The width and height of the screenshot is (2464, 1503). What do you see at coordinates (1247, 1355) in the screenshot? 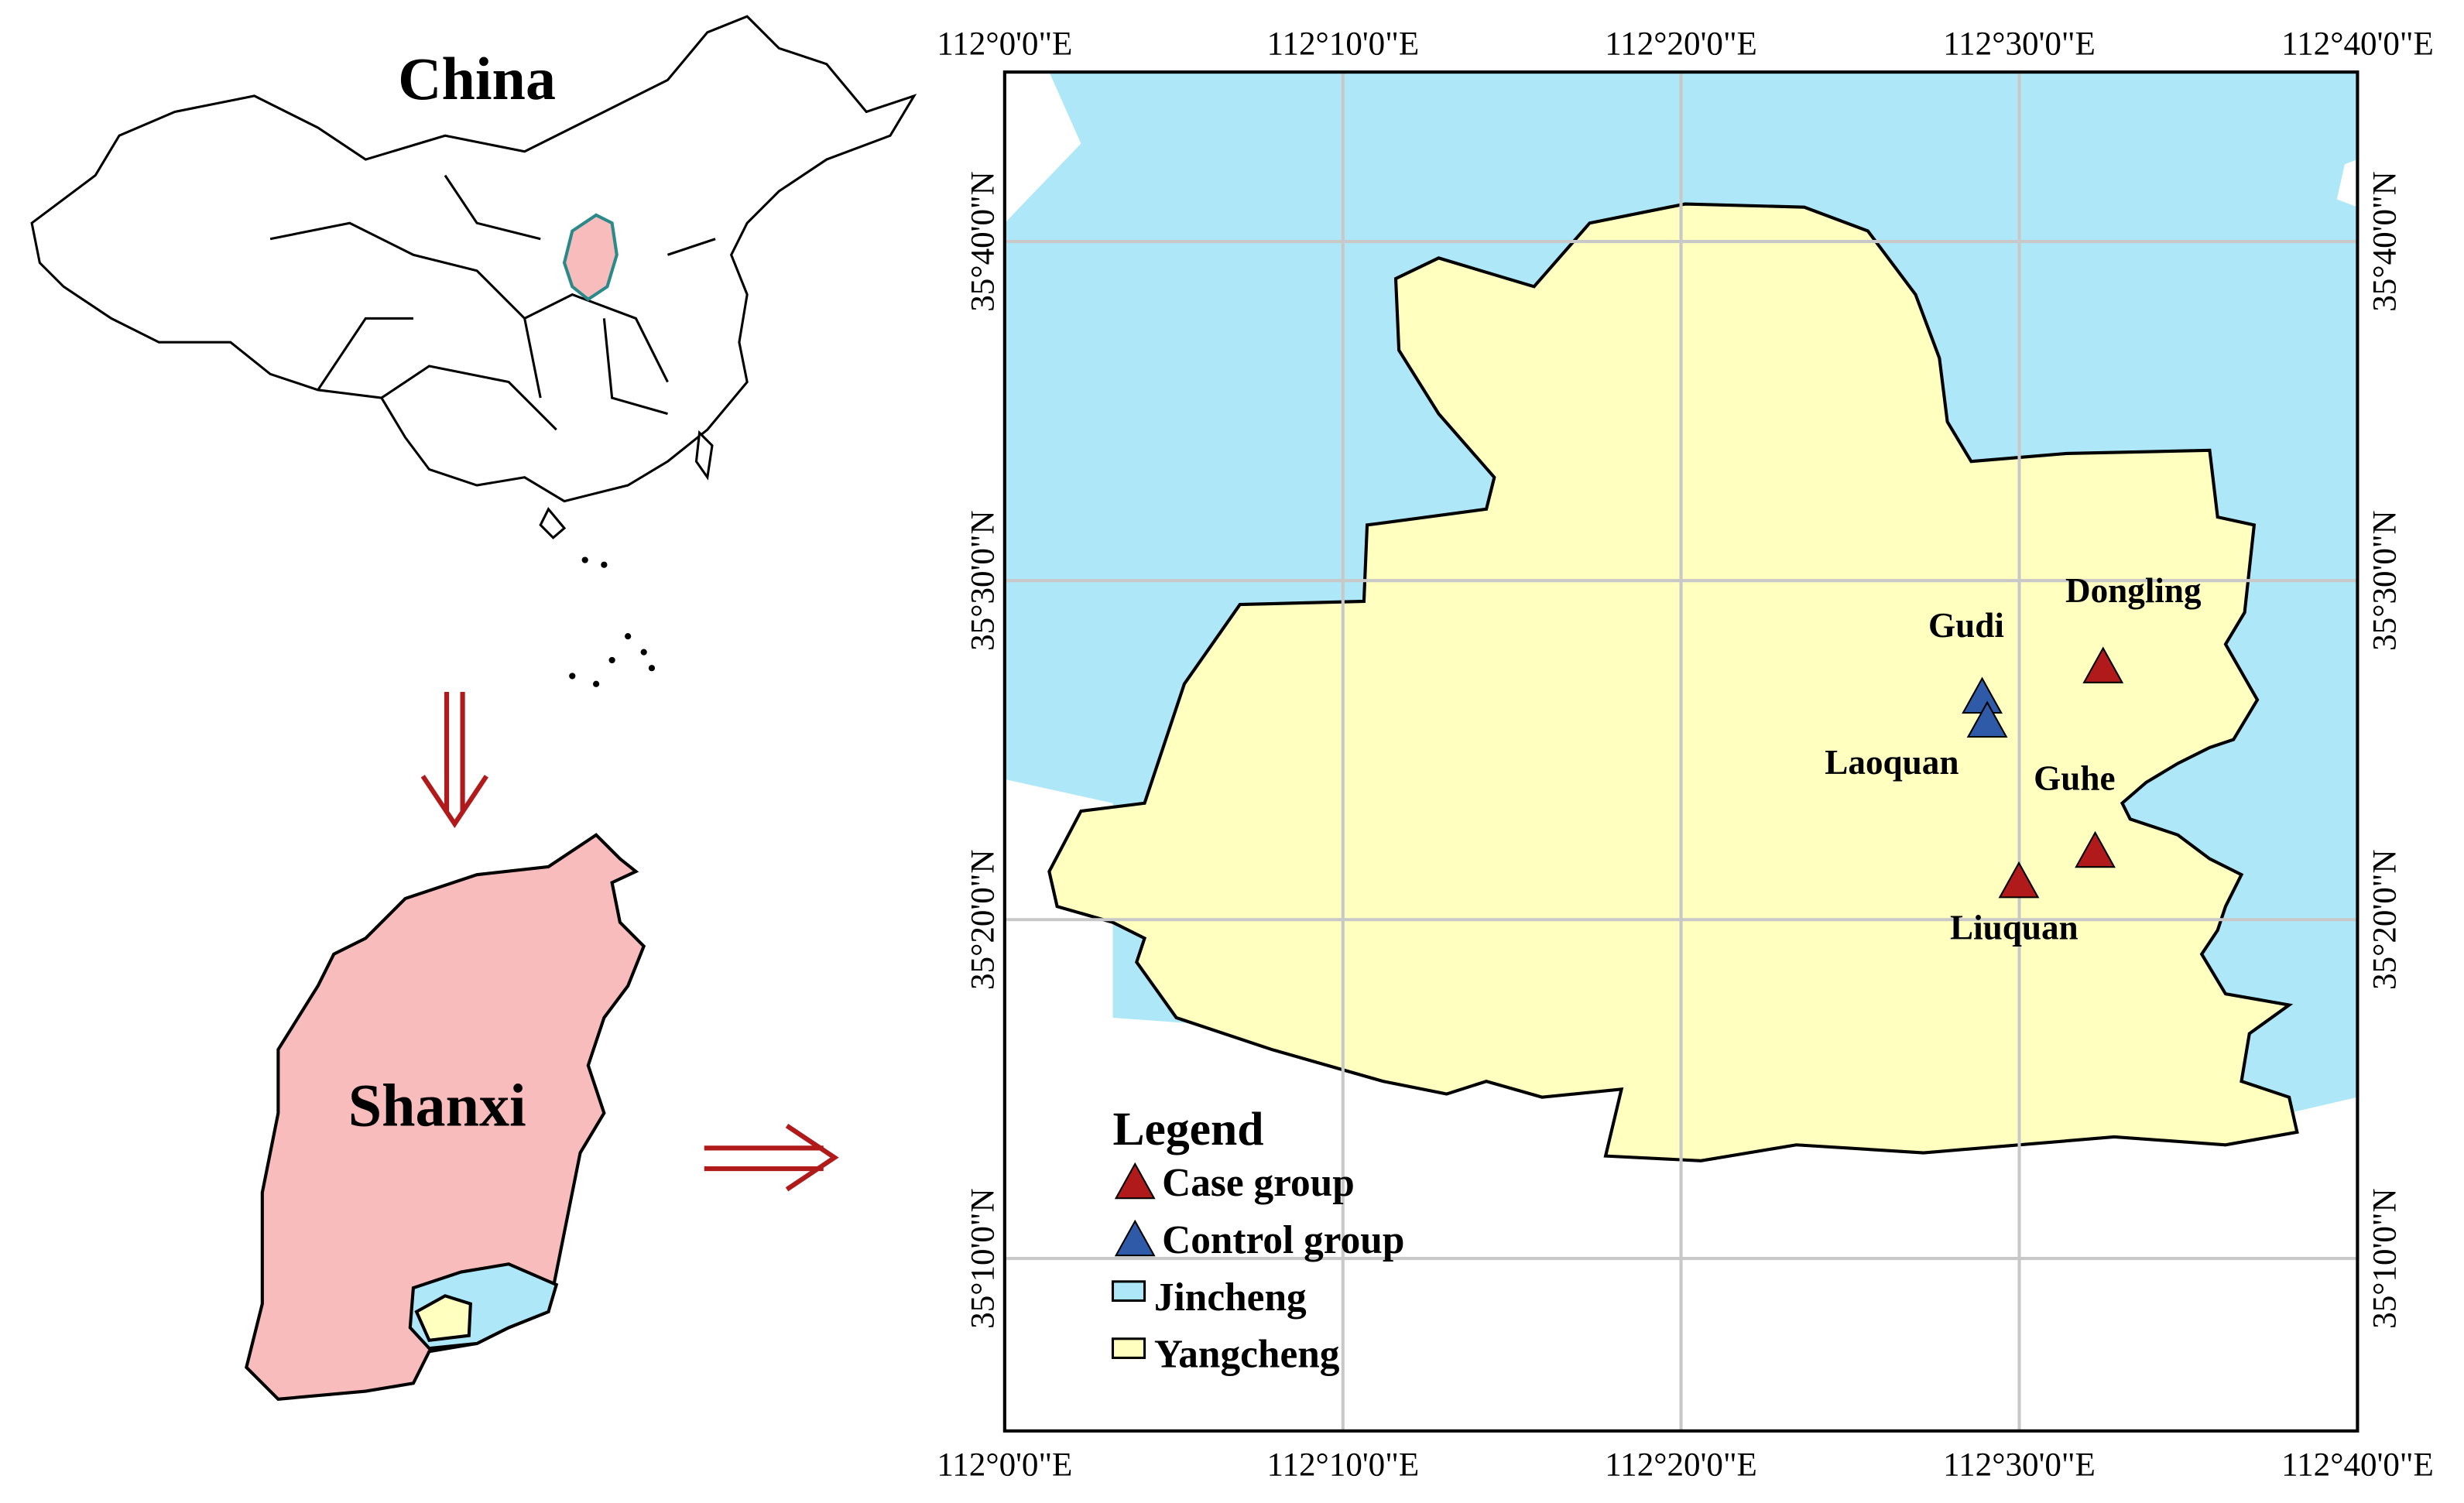
I see `legend-label: Yangcheng` at bounding box center [1247, 1355].